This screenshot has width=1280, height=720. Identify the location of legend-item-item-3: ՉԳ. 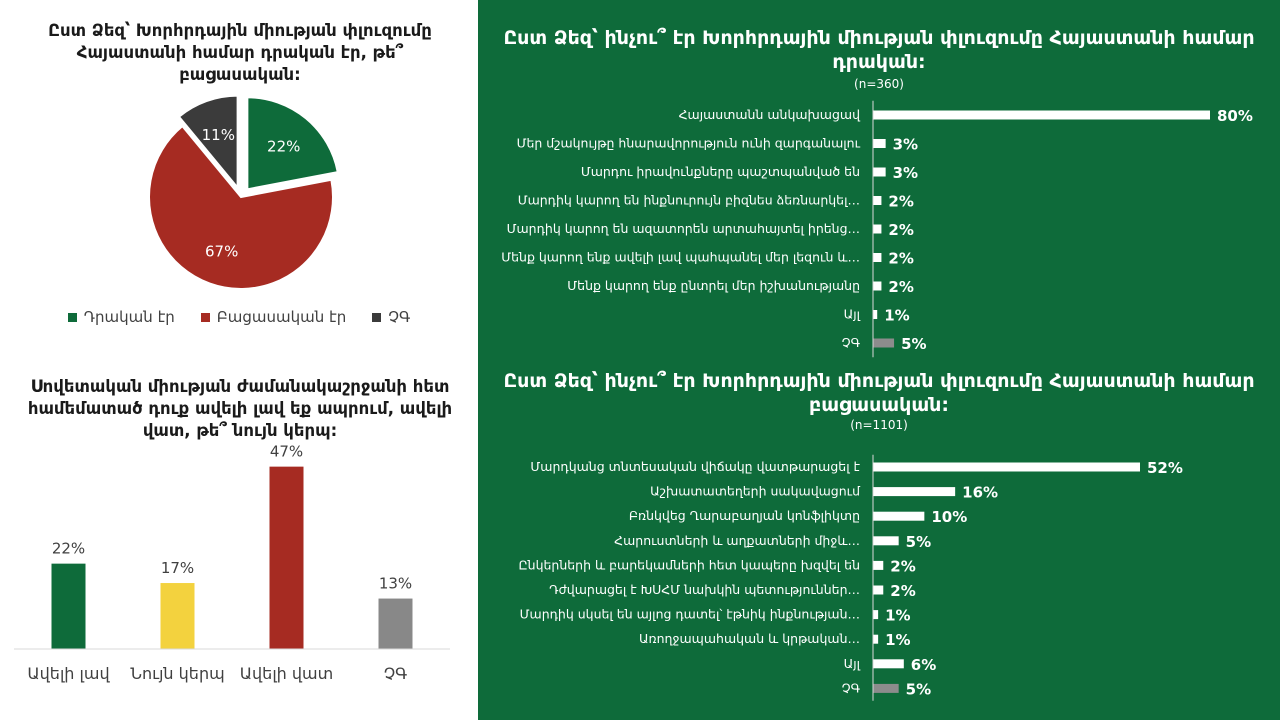
(391, 317).